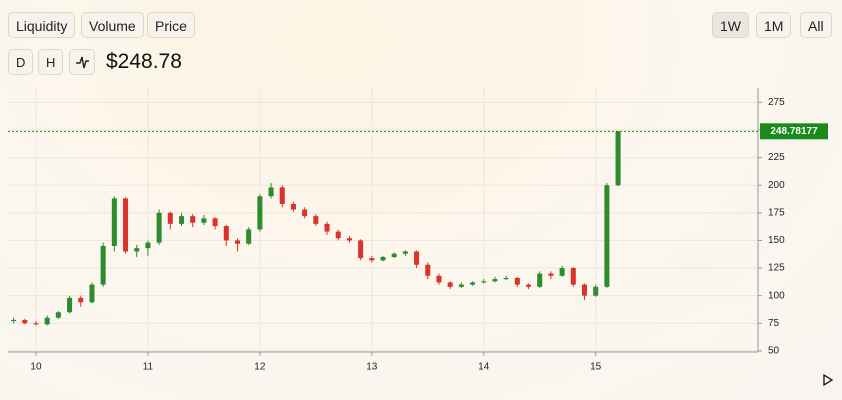 This screenshot has height=400, width=842. What do you see at coordinates (372, 367) in the screenshot?
I see `x-tick-label: 13` at bounding box center [372, 367].